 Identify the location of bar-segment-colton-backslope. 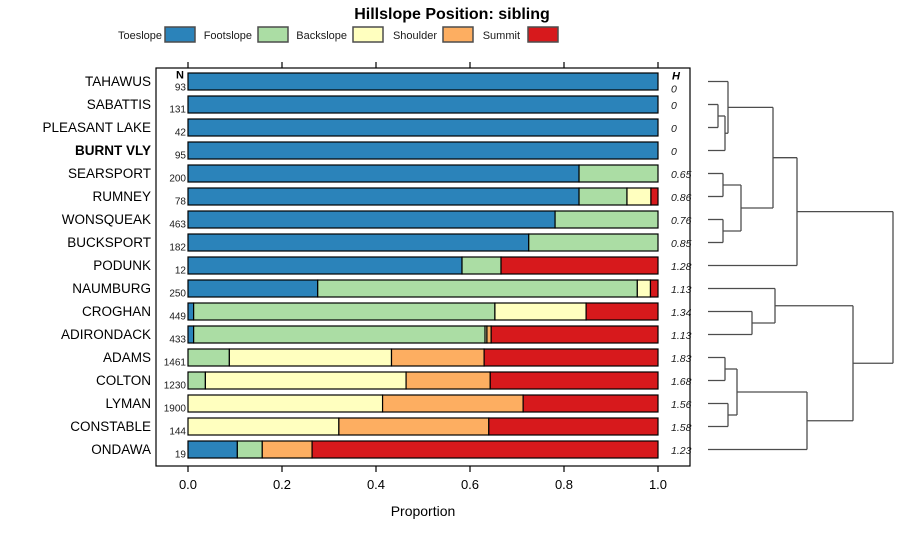
(305, 380).